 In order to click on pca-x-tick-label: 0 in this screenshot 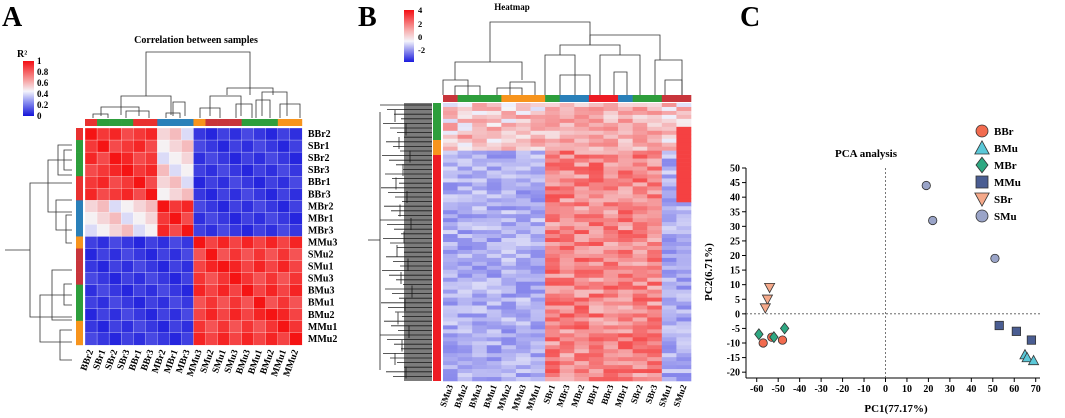, I will do `click(885, 389)`.